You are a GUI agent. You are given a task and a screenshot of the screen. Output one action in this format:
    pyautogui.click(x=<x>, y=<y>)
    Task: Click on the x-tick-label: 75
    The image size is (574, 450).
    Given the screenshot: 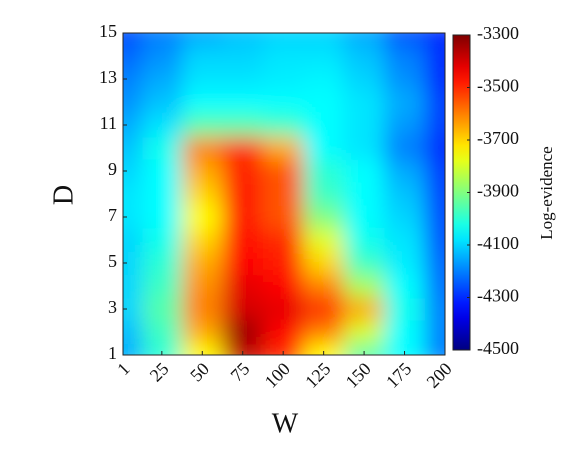 What is the action you would take?
    pyautogui.click(x=240, y=372)
    